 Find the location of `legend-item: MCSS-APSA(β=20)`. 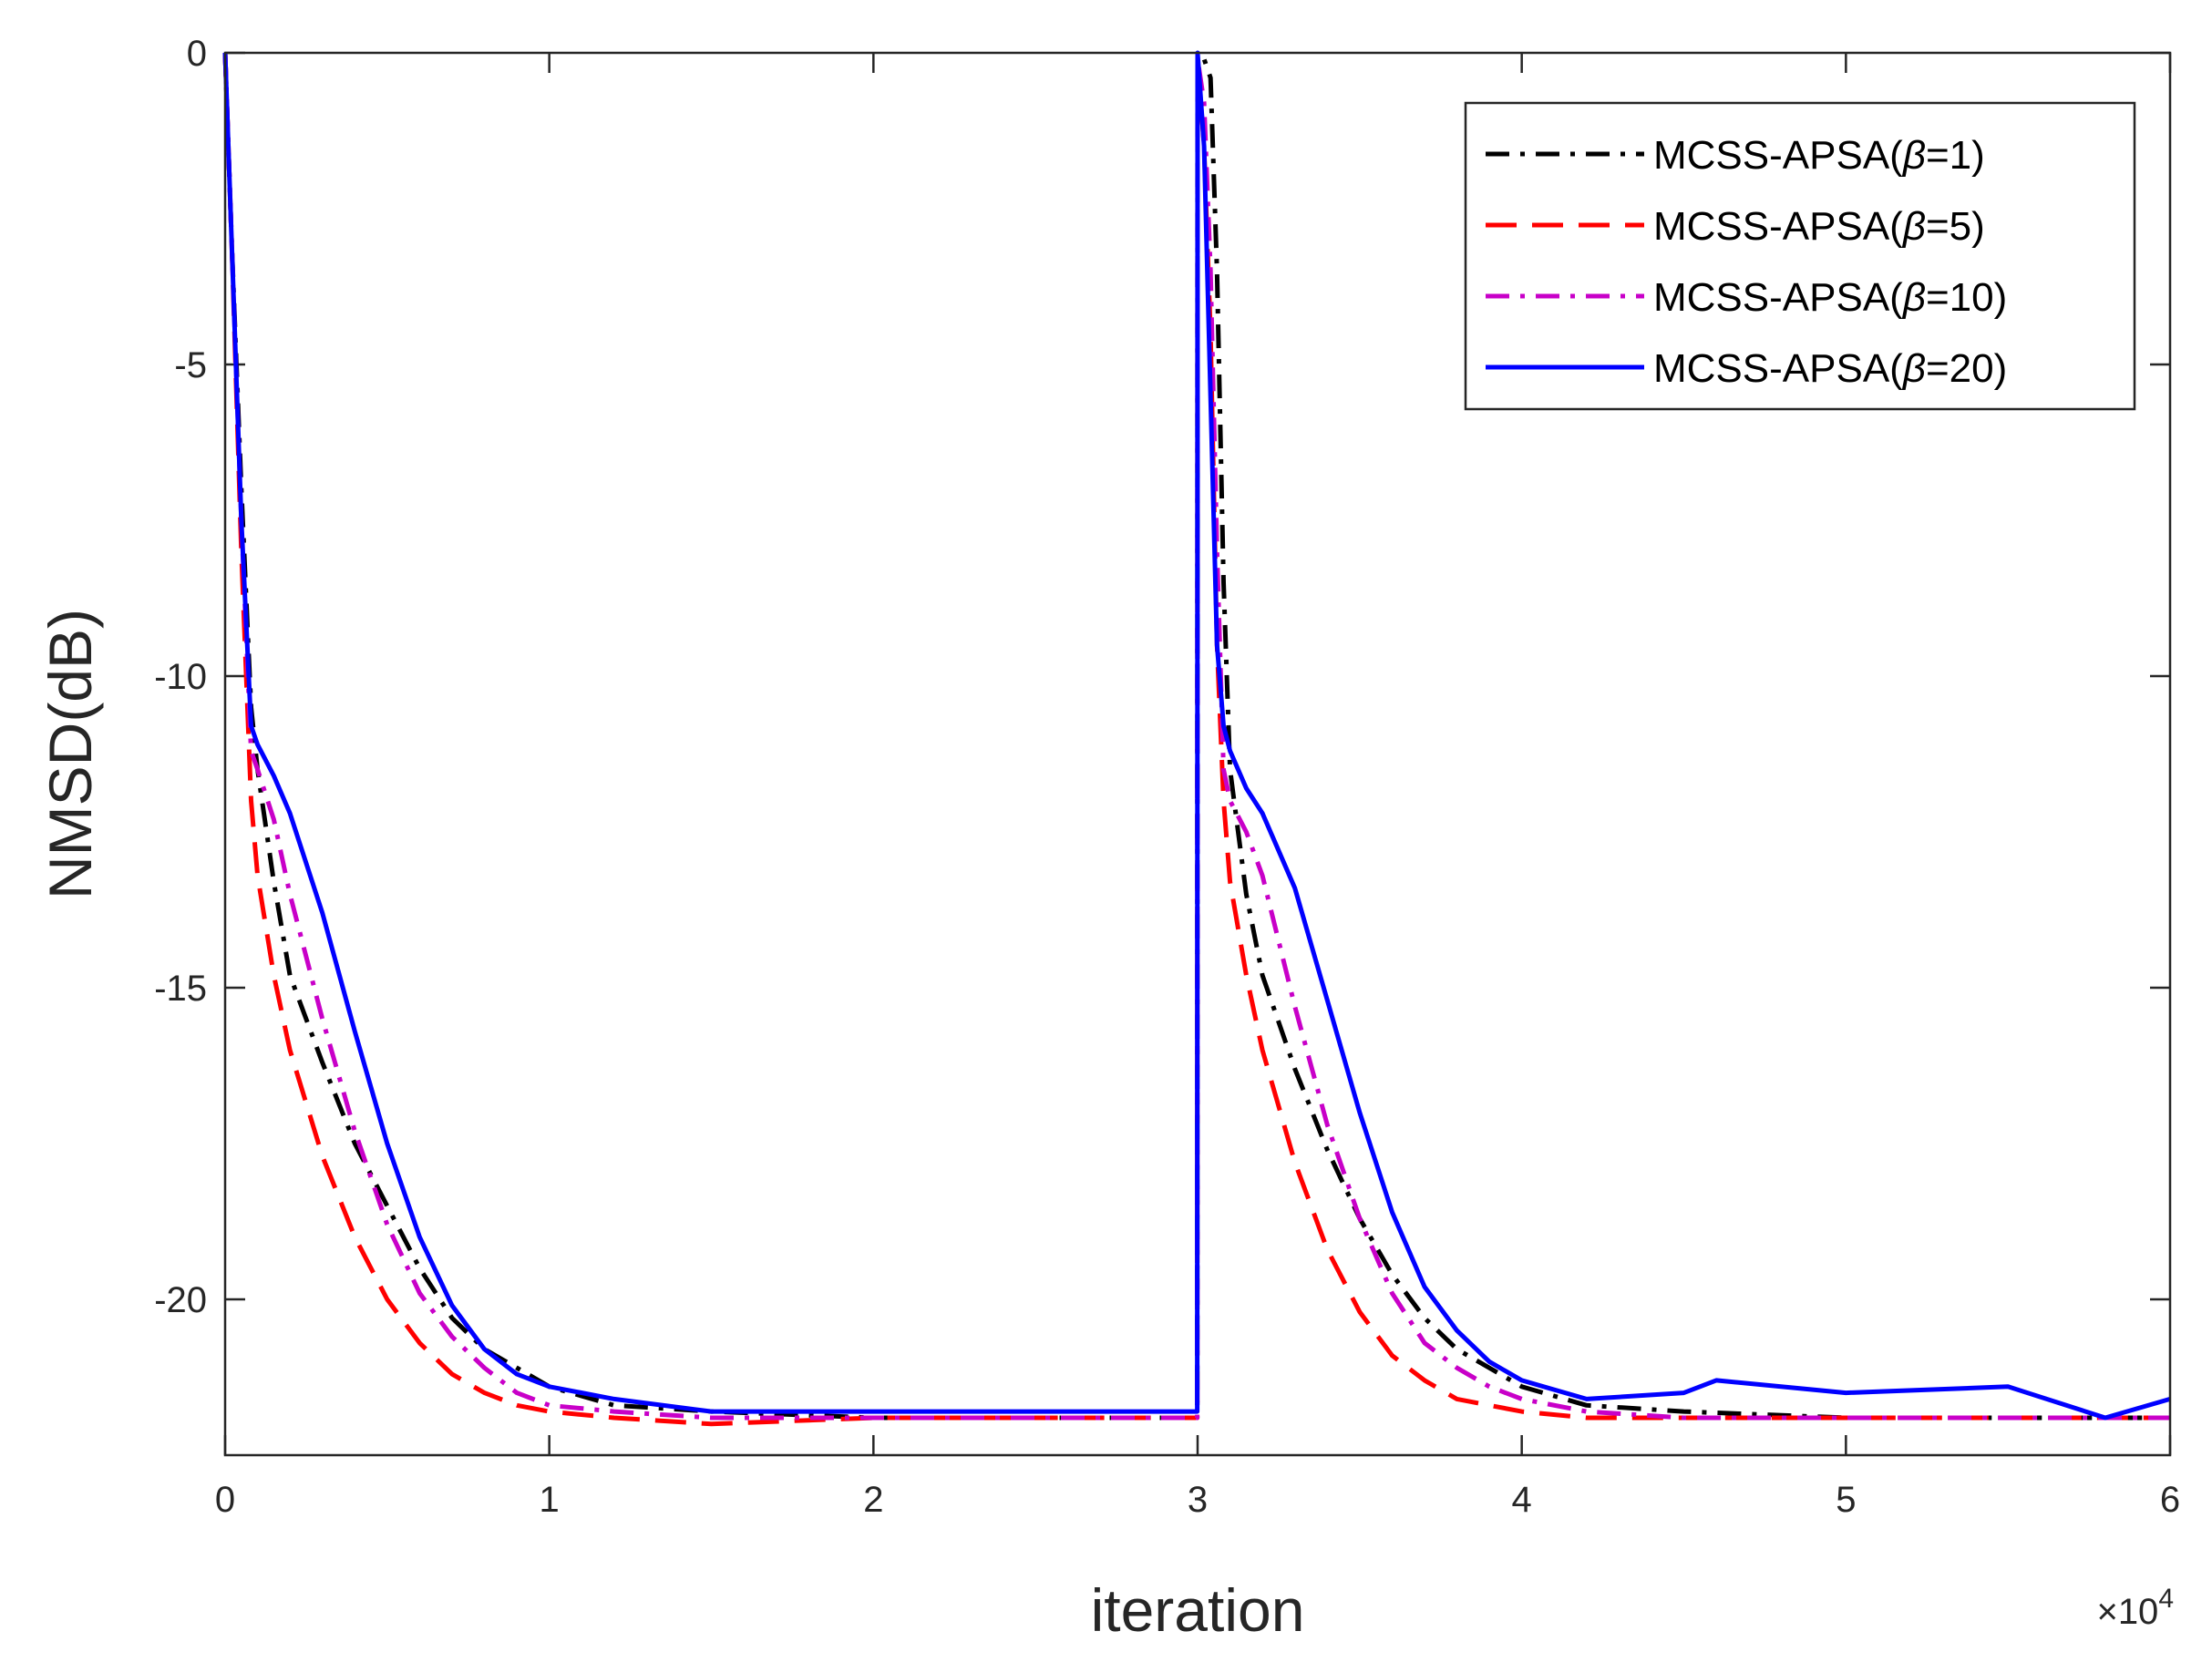

legend-item: MCSS-APSA(β=20) is located at coordinates (1746, 368).